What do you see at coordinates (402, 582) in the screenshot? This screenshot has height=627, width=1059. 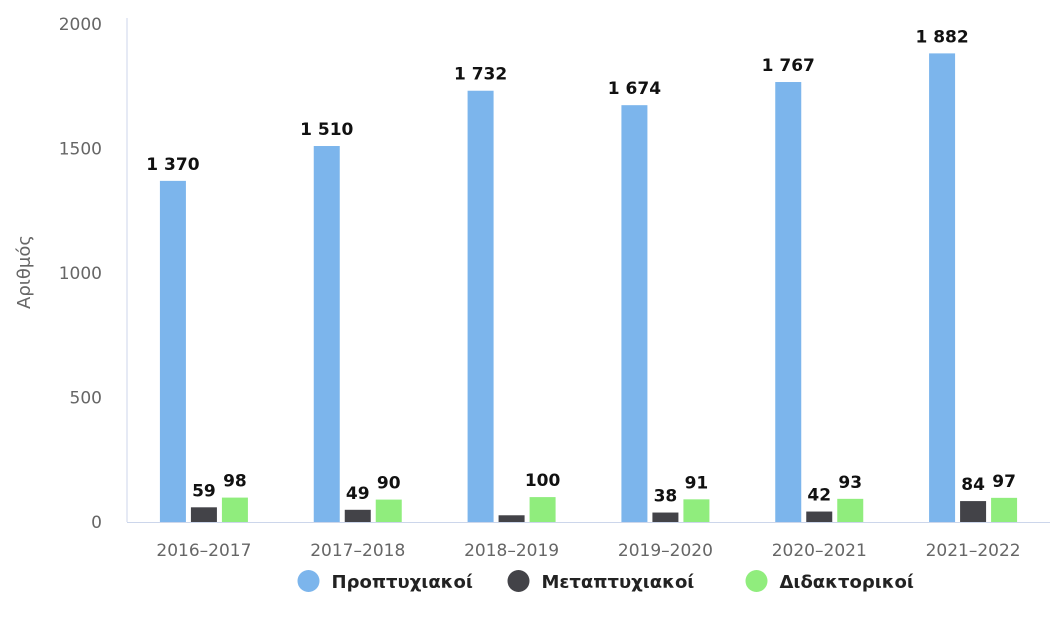 I see `legend-label: Προπτυχιακοί` at bounding box center [402, 582].